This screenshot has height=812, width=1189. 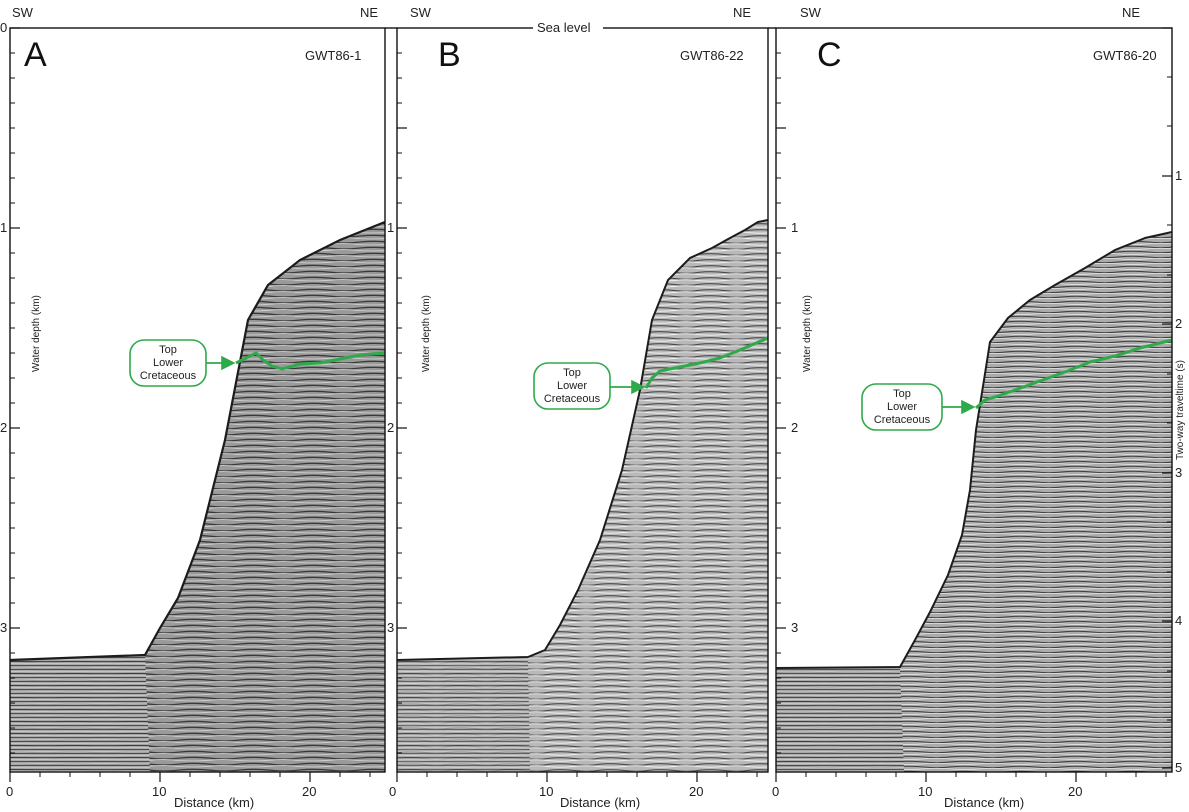 What do you see at coordinates (589, 386) in the screenshot?
I see `panel-b-horizon-callout: Top Lower Cretaceous` at bounding box center [589, 386].